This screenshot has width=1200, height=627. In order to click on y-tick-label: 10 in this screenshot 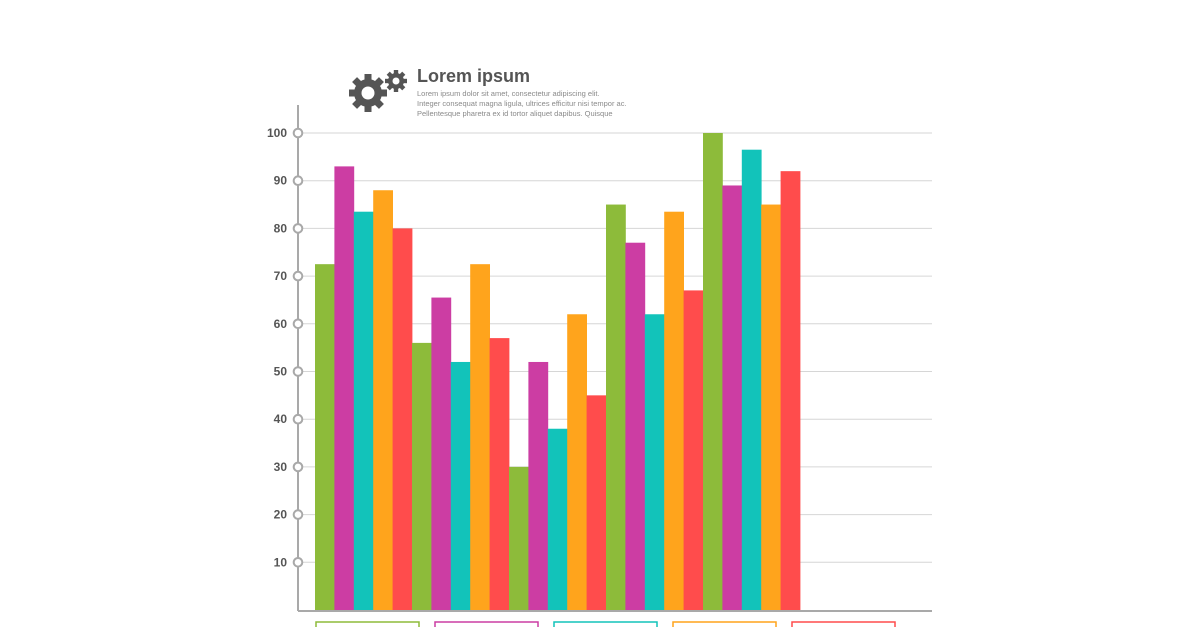, I will do `click(281, 562)`.